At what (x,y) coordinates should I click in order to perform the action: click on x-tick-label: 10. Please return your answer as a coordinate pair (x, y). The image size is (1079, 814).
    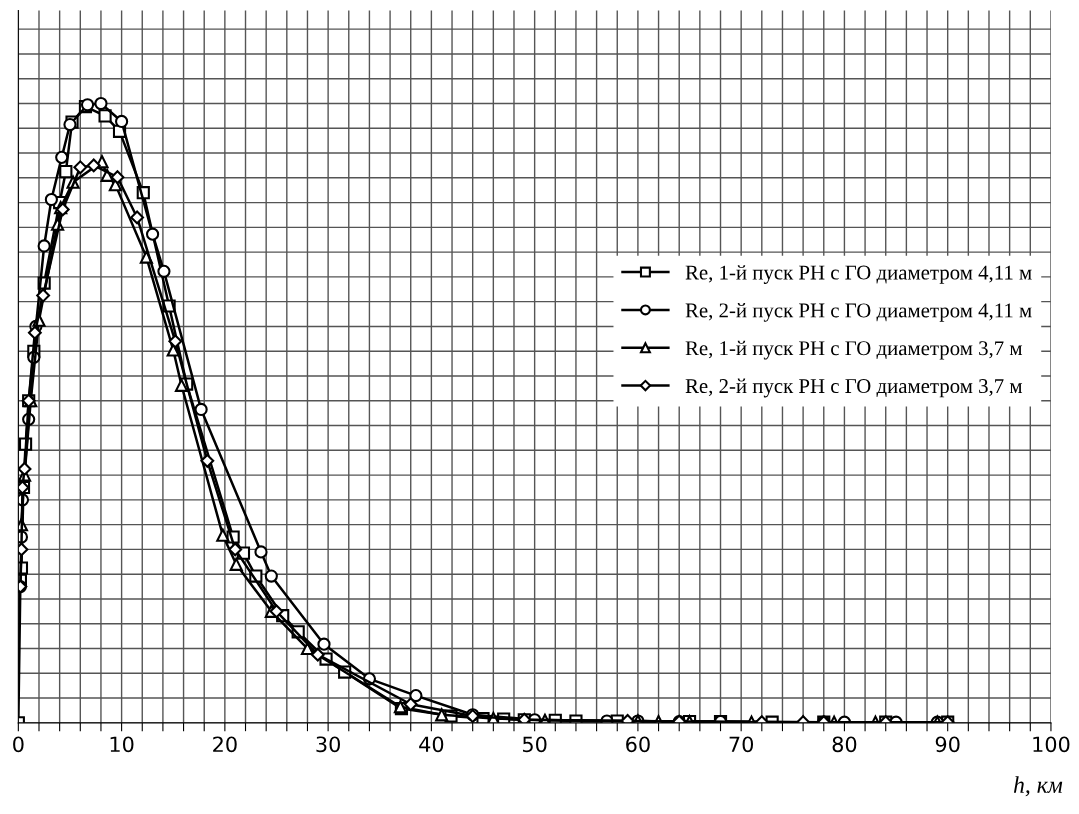
    Looking at the image, I should click on (122, 744).